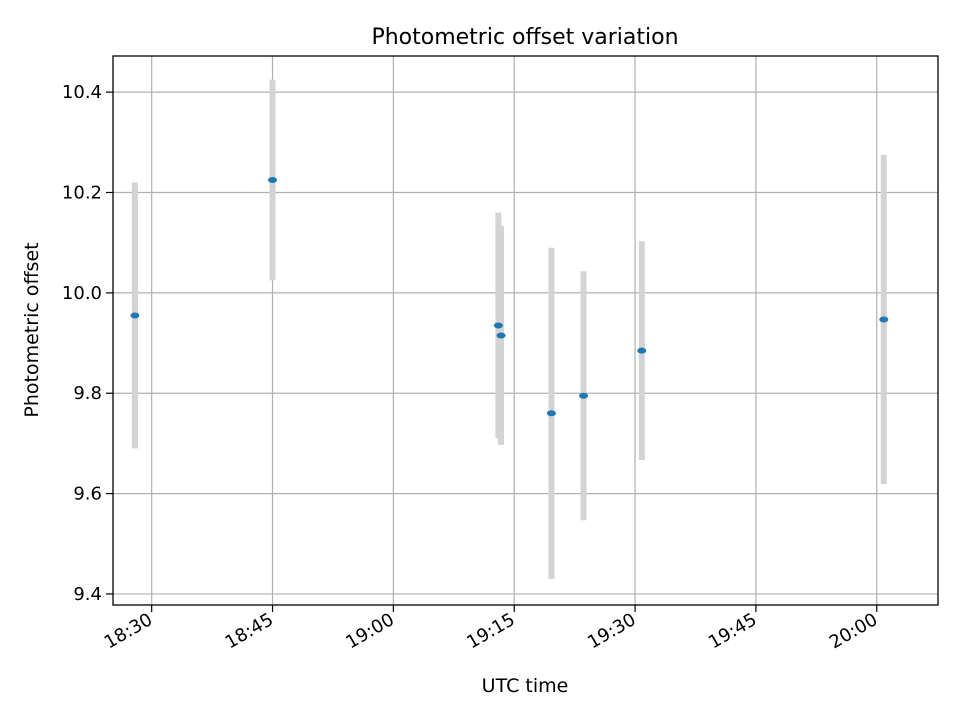 The image size is (960, 720). I want to click on y-axis-ticks: 9.4 9.6 9.8 10.0 10.2 10.4, so click(87, 343).